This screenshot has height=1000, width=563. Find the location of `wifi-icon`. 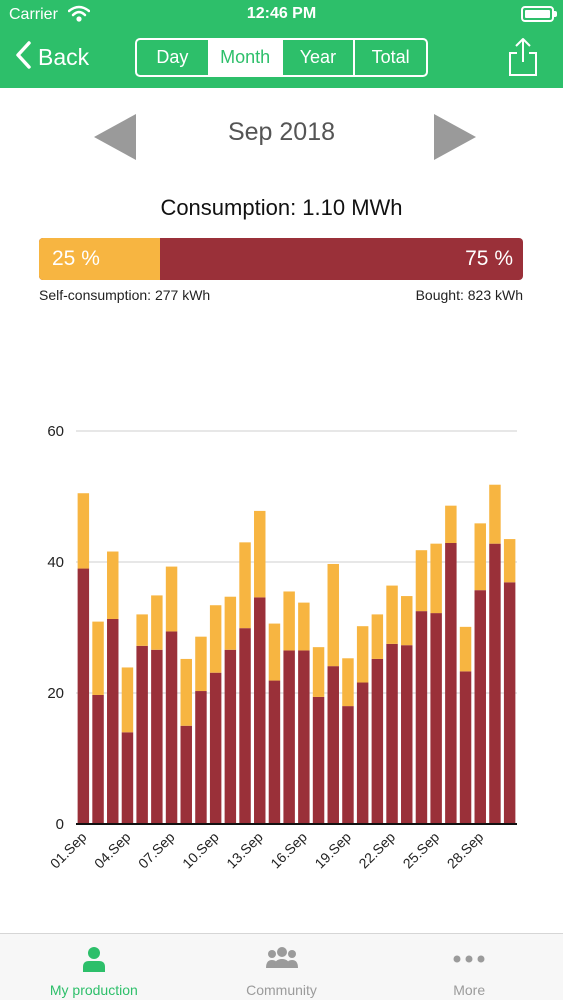

wifi-icon is located at coordinates (79, 16).